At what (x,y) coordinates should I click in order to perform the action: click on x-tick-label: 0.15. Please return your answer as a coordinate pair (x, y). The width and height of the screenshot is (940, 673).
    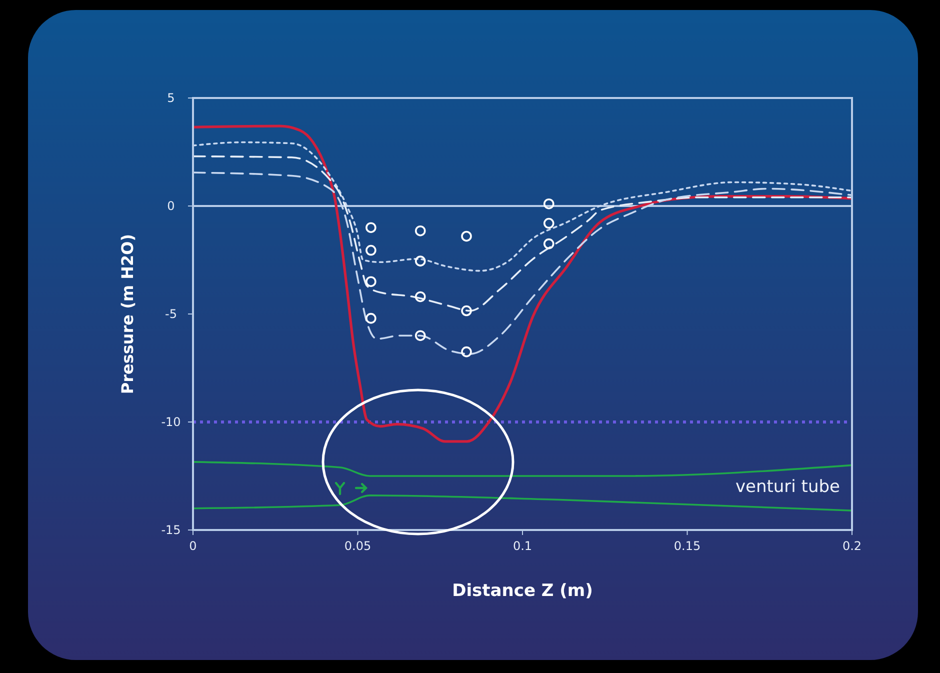
    Looking at the image, I should click on (687, 546).